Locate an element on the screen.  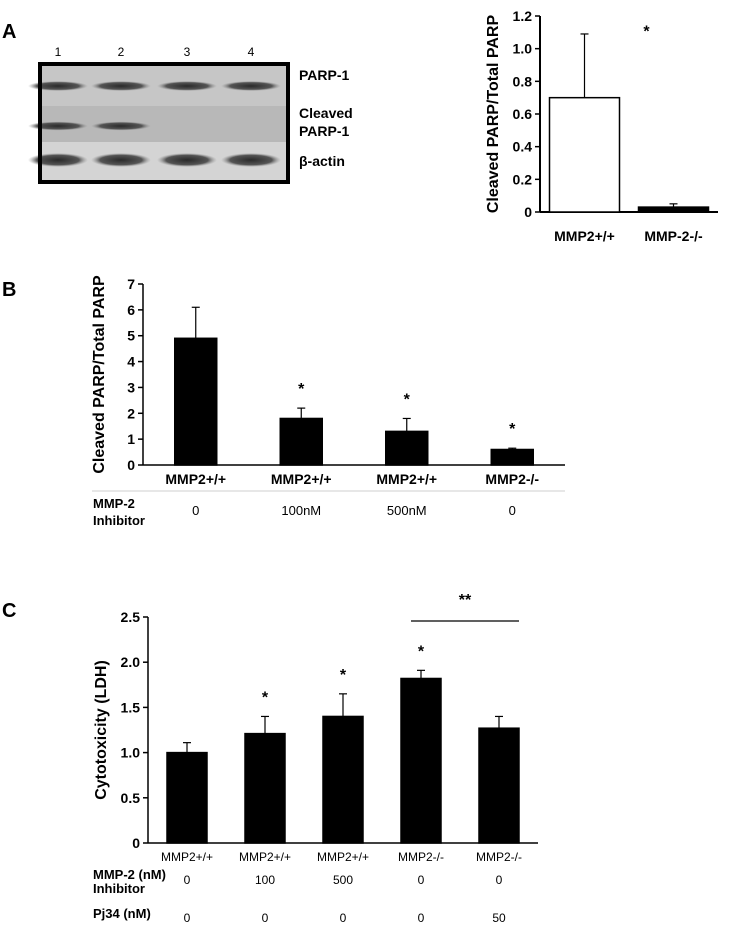
lane-number: 1 is located at coordinates (58, 52).